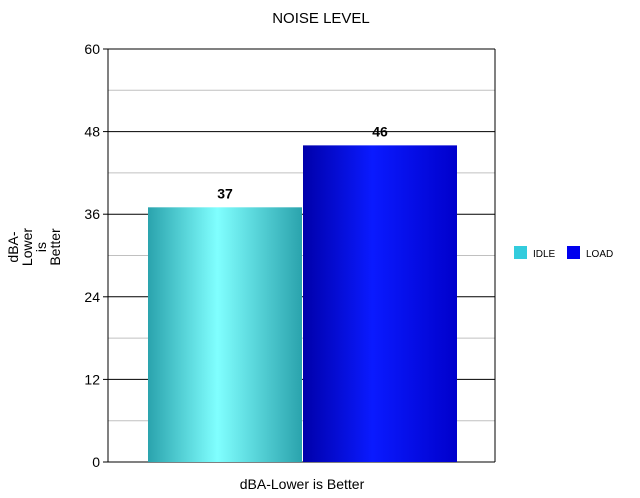 This screenshot has height=498, width=640. I want to click on y-tick-label: 12, so click(92, 379).